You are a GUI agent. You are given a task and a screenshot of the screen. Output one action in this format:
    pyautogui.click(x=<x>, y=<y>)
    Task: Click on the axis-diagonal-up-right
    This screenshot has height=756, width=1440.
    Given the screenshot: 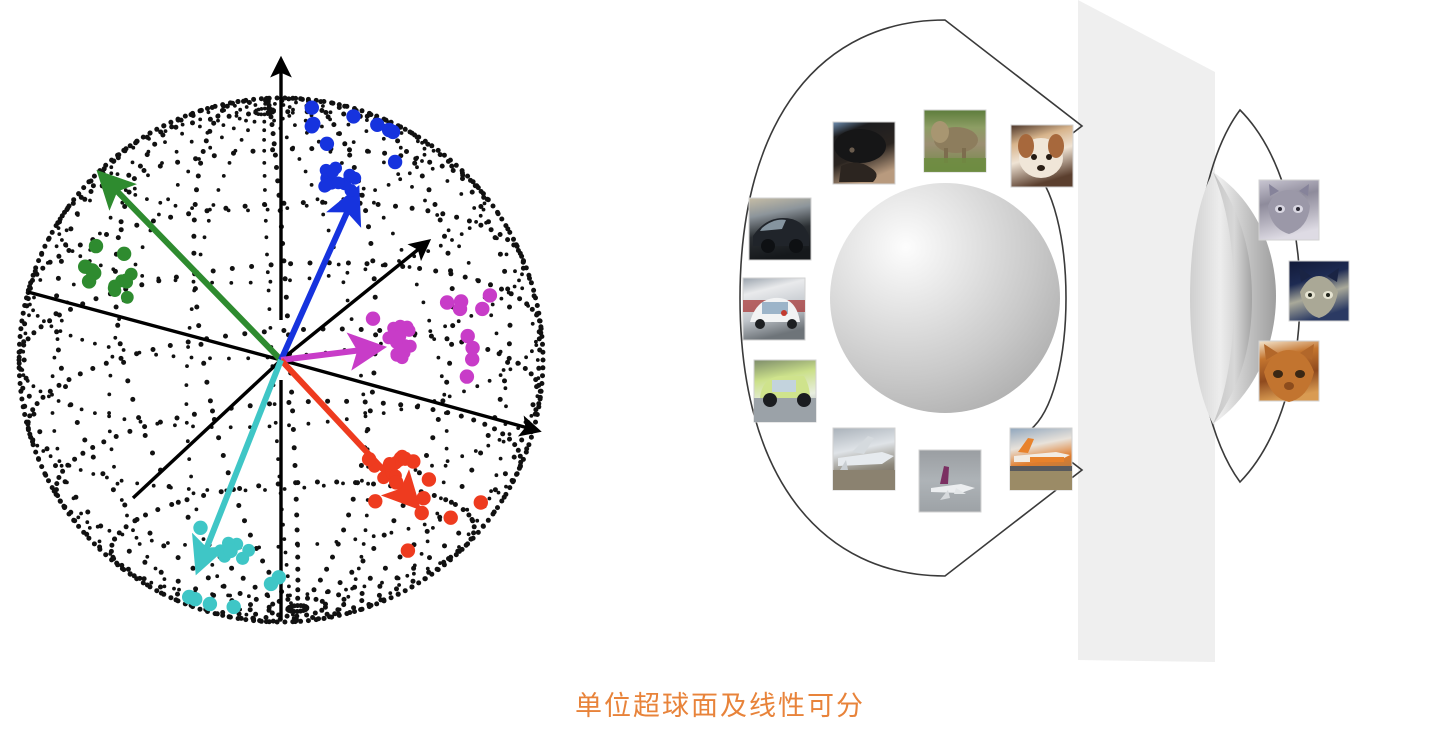 What is the action you would take?
    pyautogui.click(x=355, y=300)
    